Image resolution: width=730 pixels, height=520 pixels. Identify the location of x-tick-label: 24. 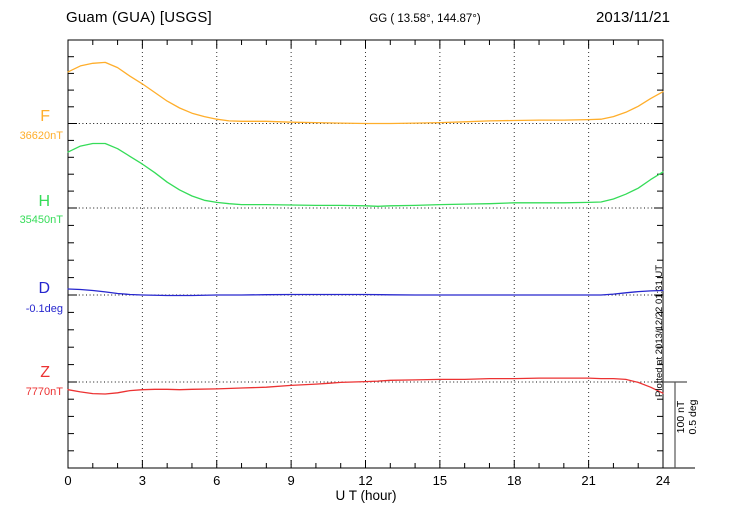
(663, 480).